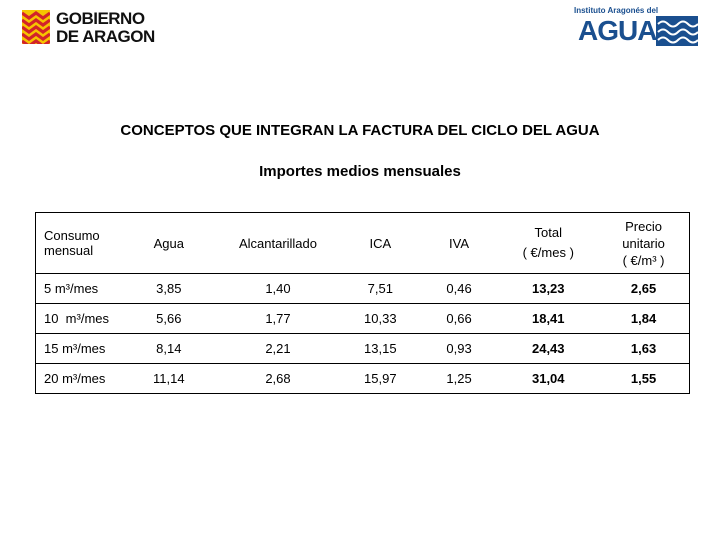 The image size is (720, 540). Describe the element at coordinates (548, 348) in the screenshot. I see `cell-total: 24,43` at that location.